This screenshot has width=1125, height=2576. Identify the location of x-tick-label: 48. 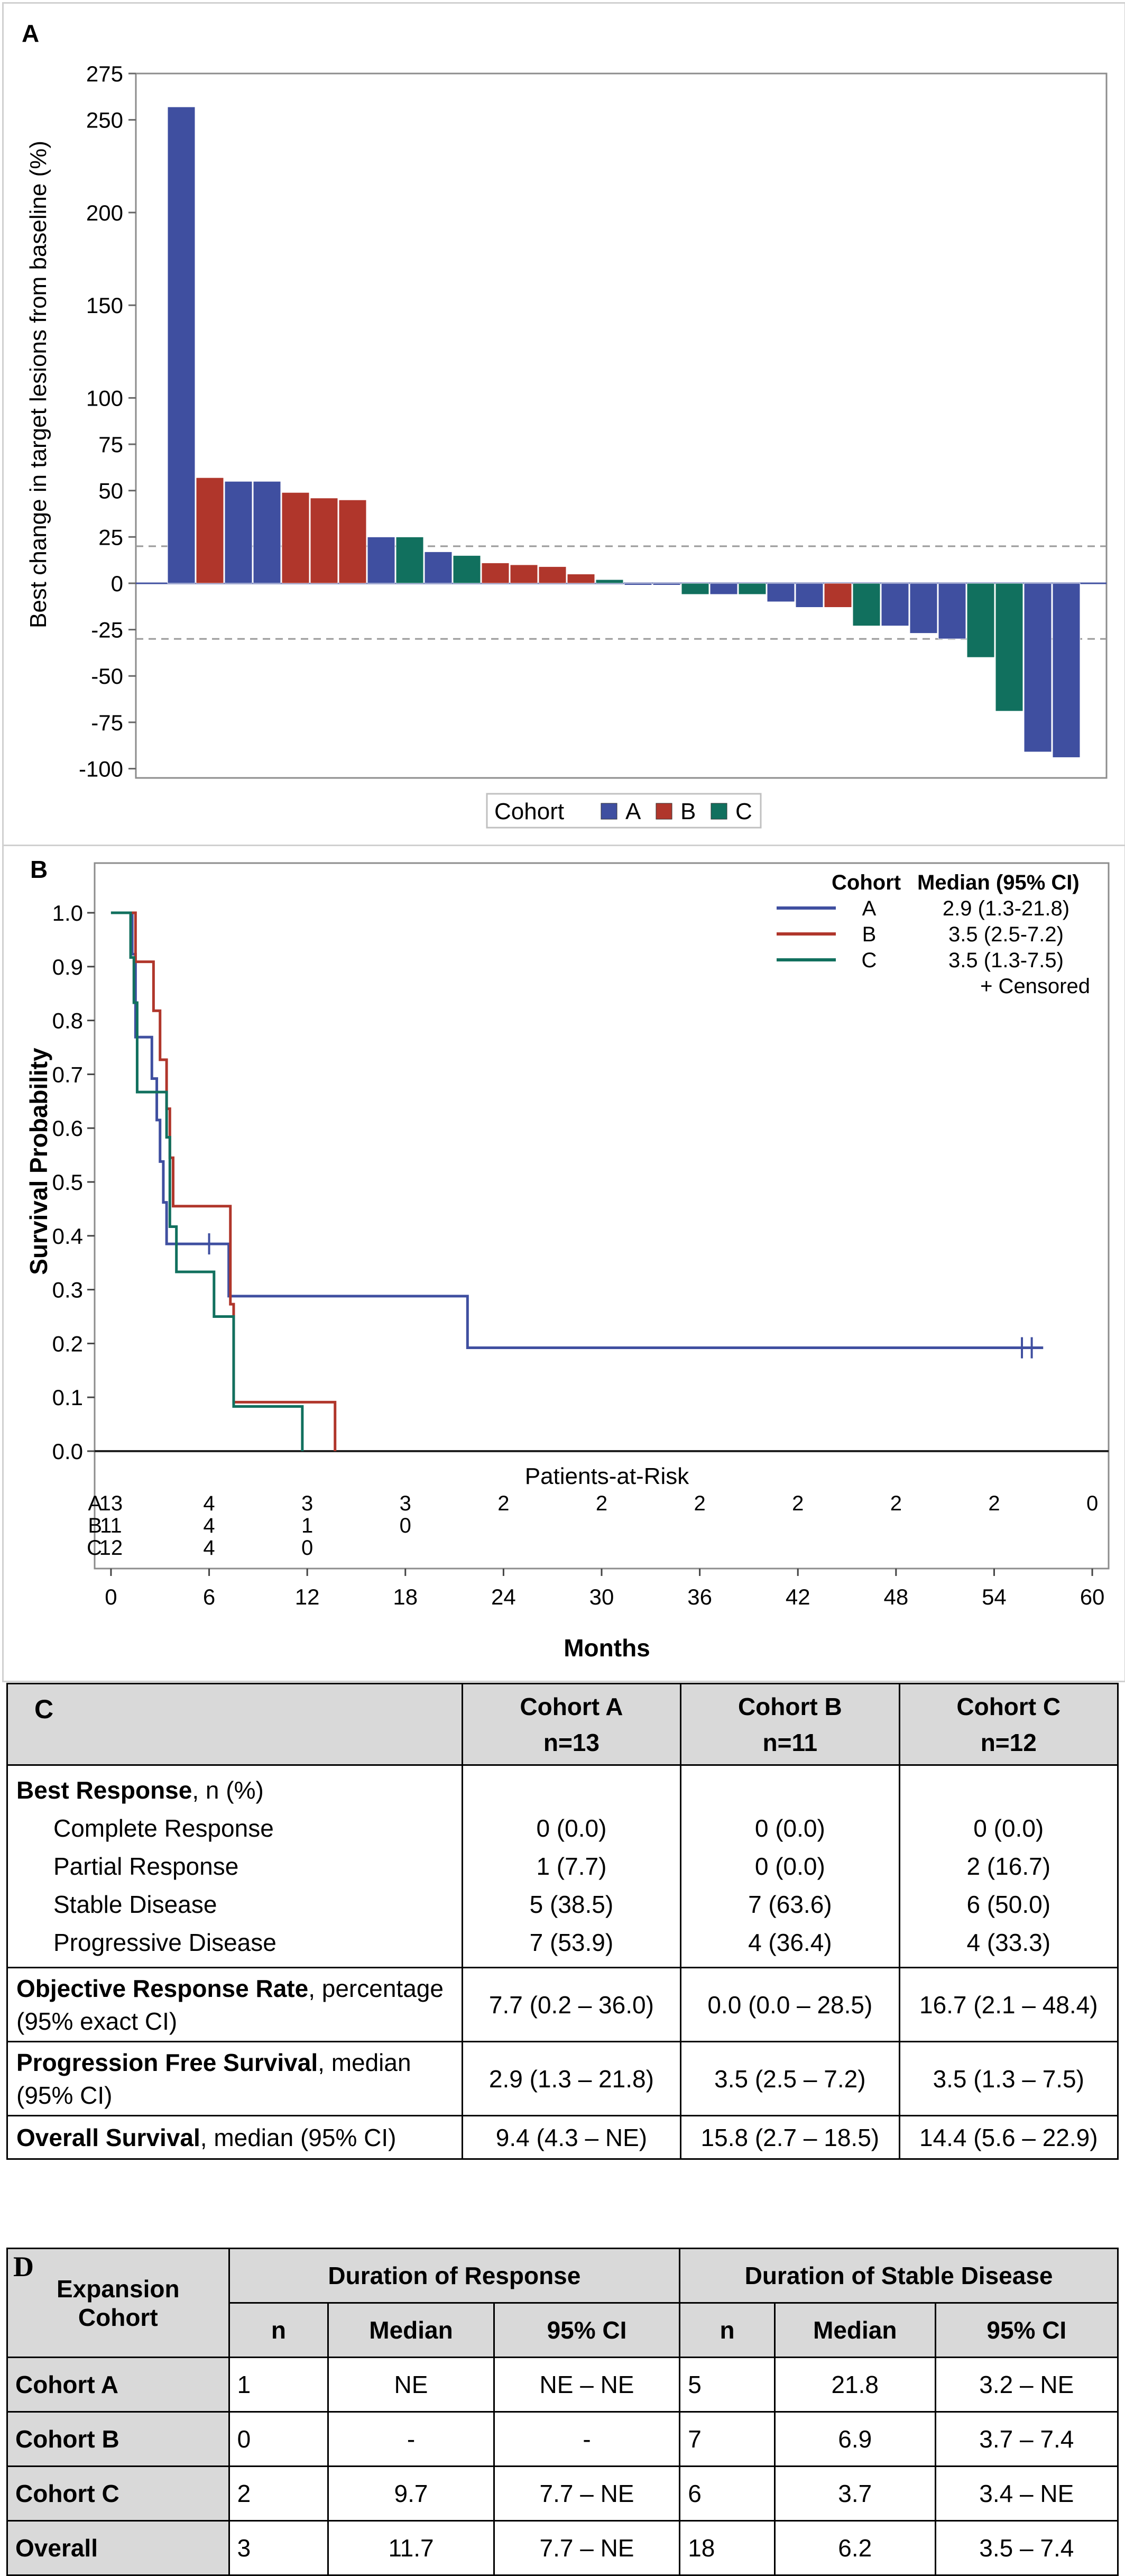
(895, 1596).